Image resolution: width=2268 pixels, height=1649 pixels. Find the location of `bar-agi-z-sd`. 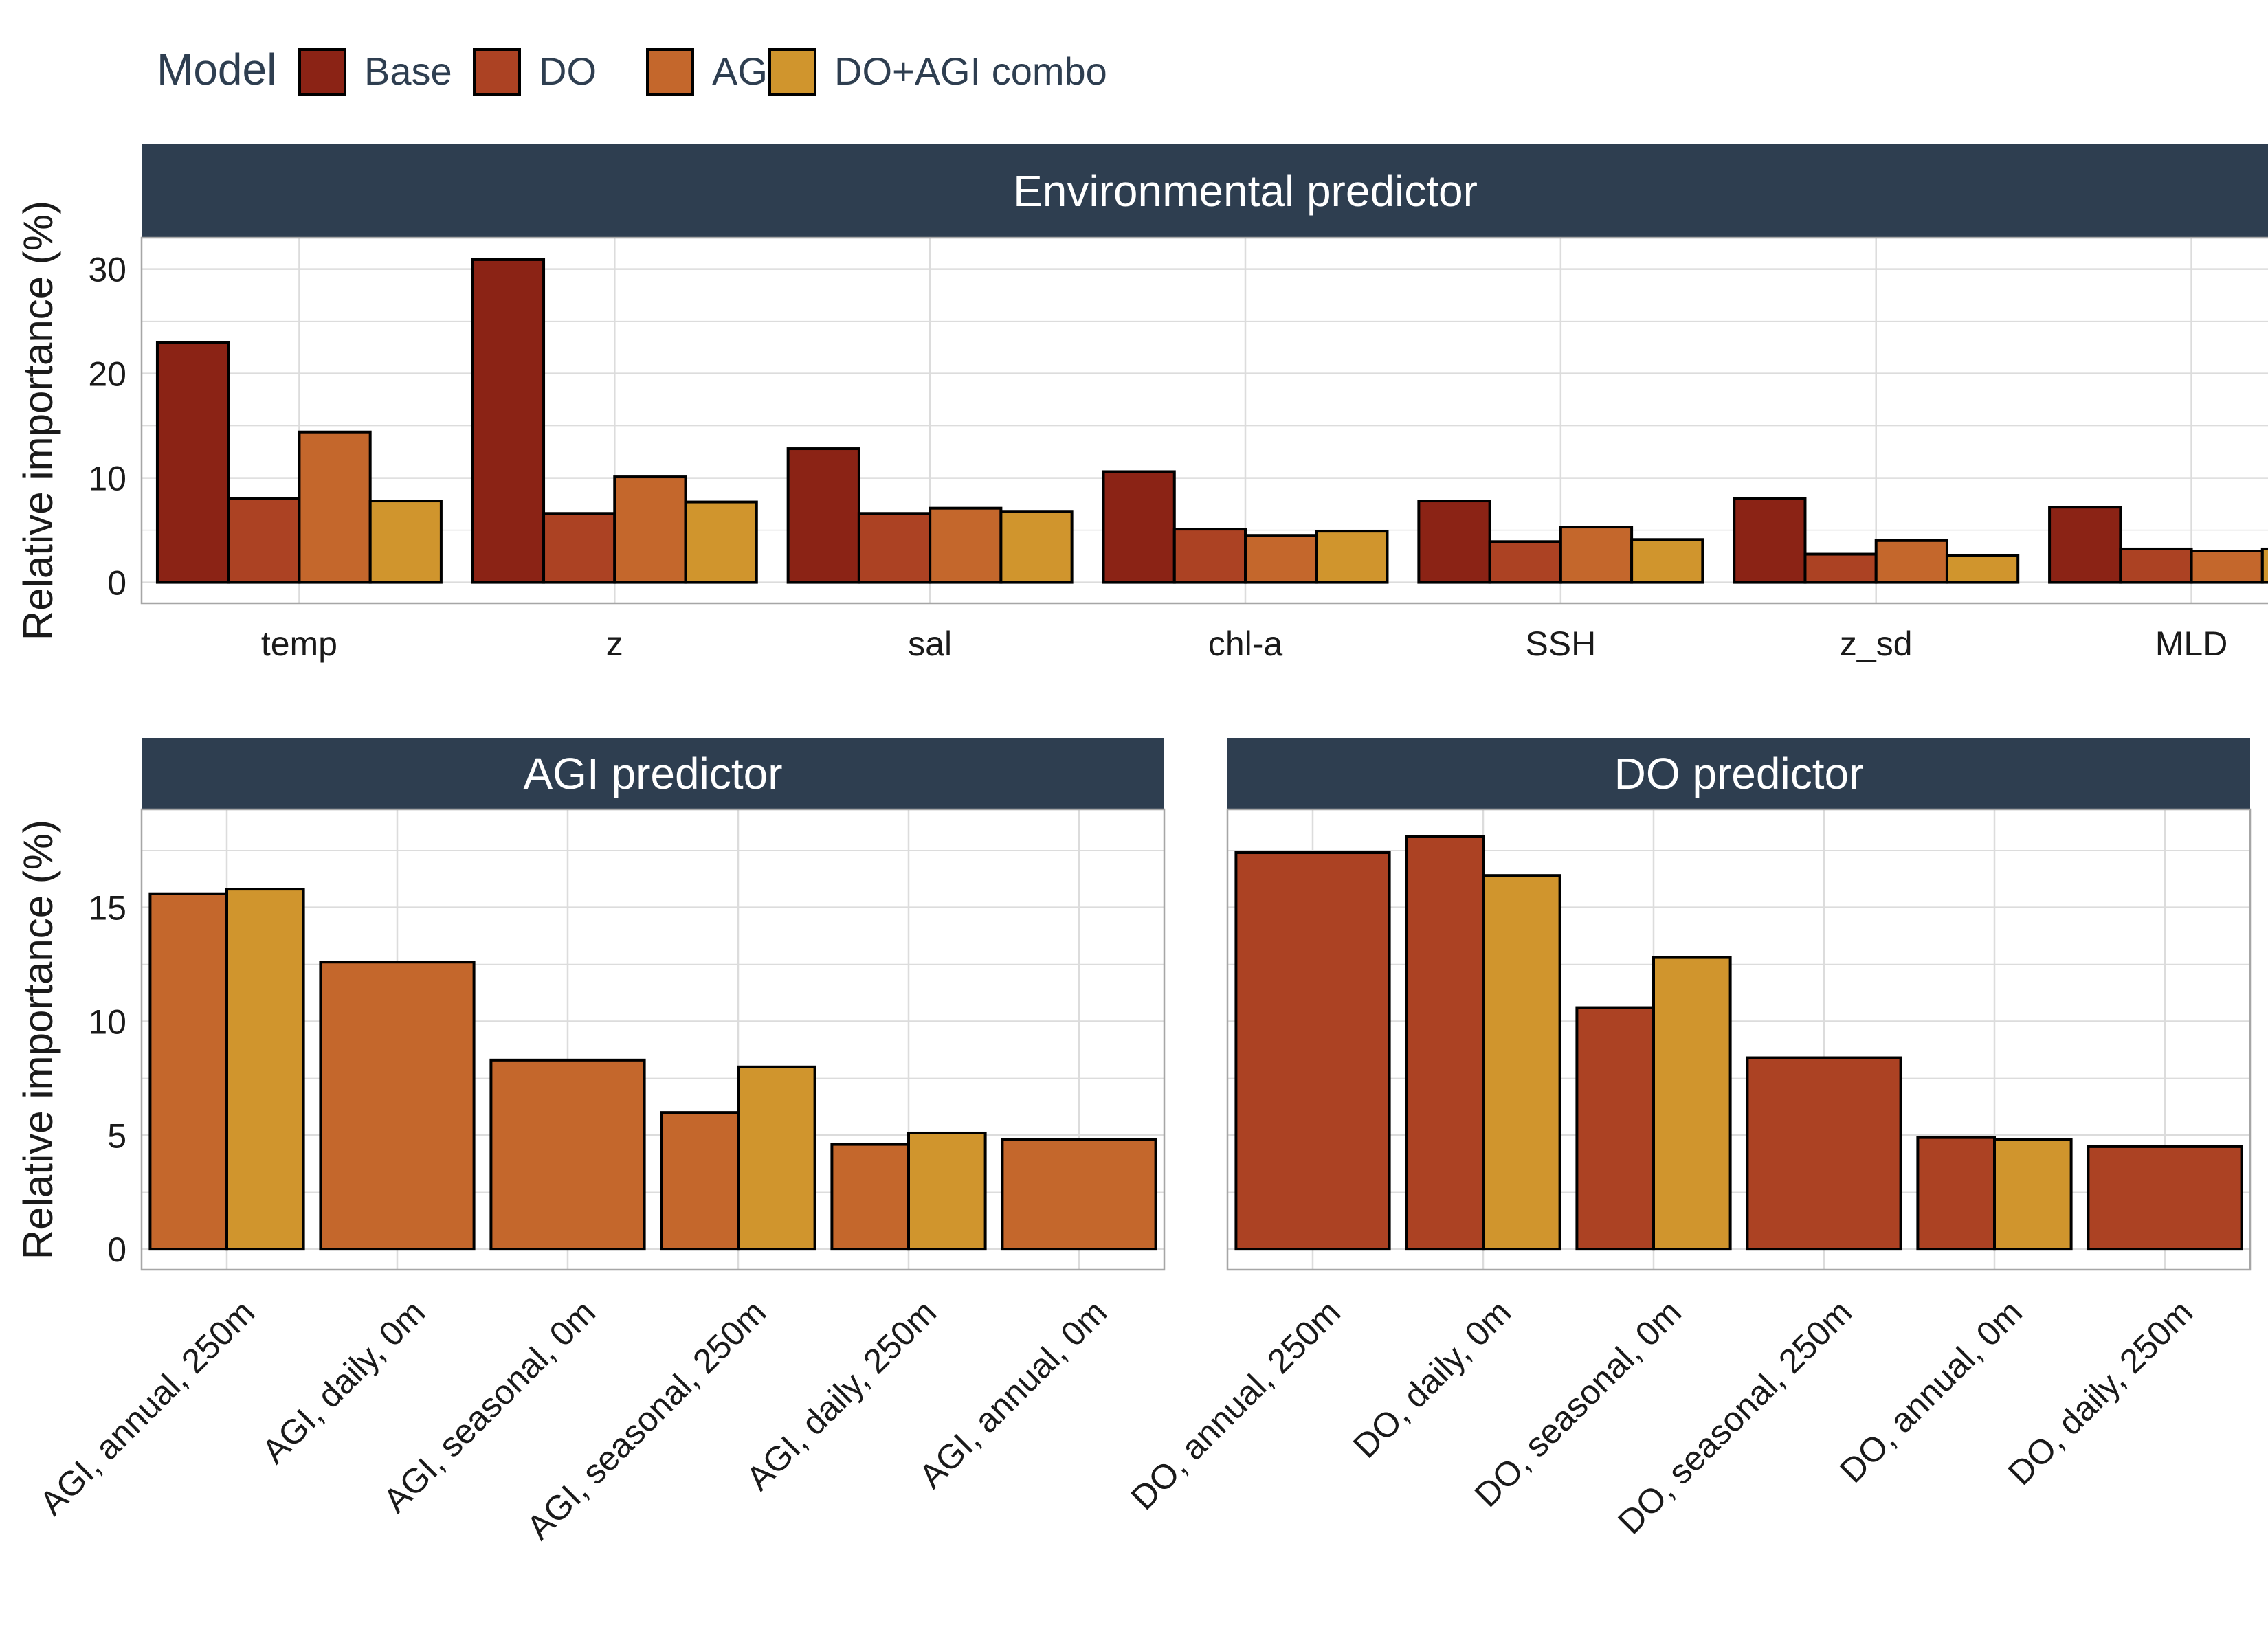

bar-agi-z-sd is located at coordinates (1911, 561).